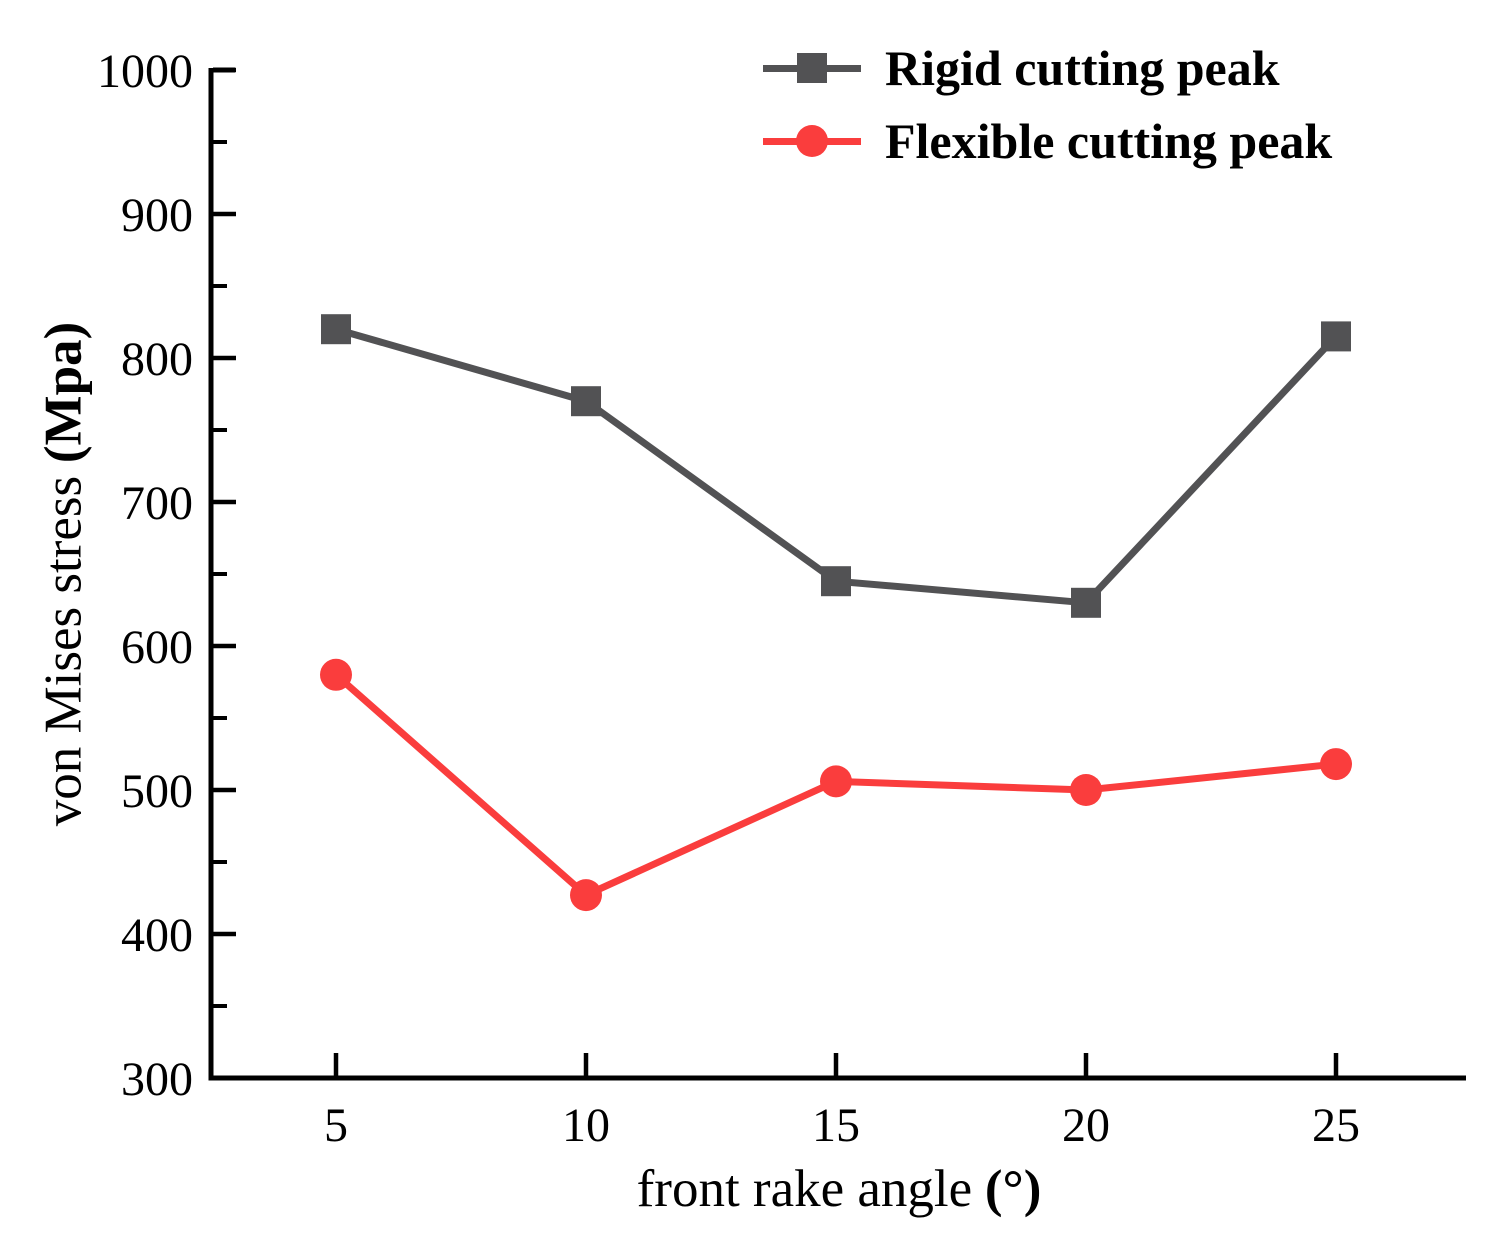  Describe the element at coordinates (804, 1189) in the screenshot. I see `x-axis-title-text: front rake angle` at that location.